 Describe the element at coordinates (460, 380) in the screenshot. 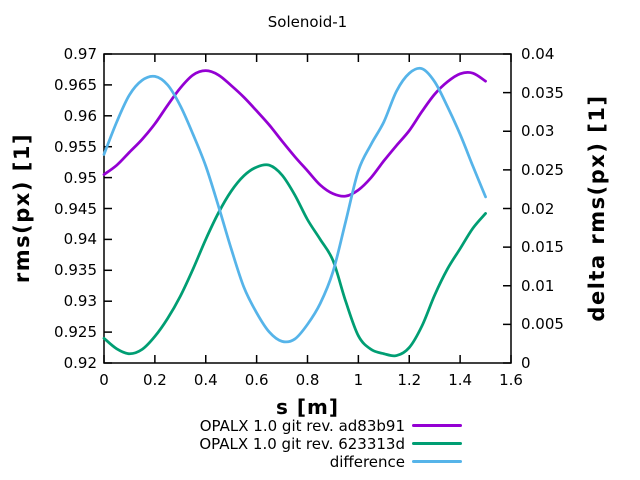

I see `x-axis-tick-label: 1.4` at that location.